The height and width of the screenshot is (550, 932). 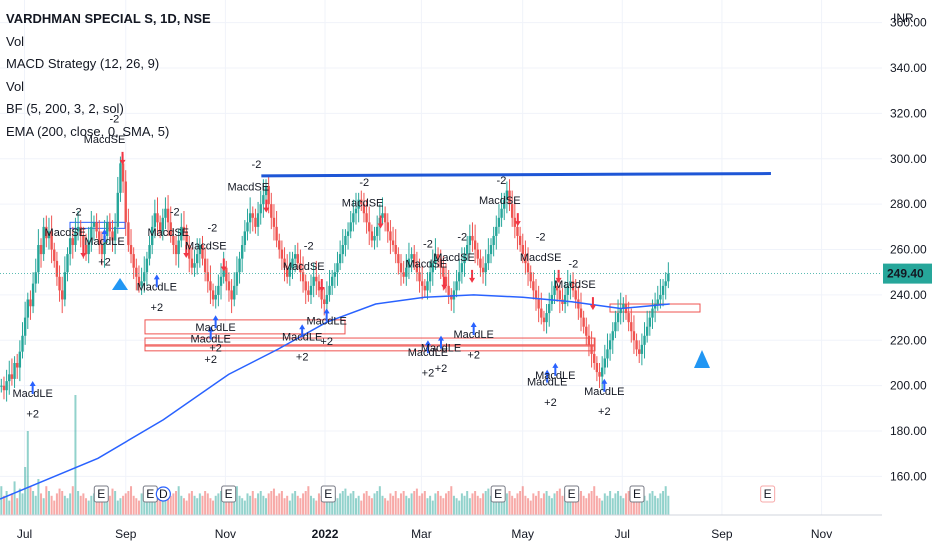 What do you see at coordinates (15, 86) in the screenshot?
I see `legend-line-vol2: Vol` at bounding box center [15, 86].